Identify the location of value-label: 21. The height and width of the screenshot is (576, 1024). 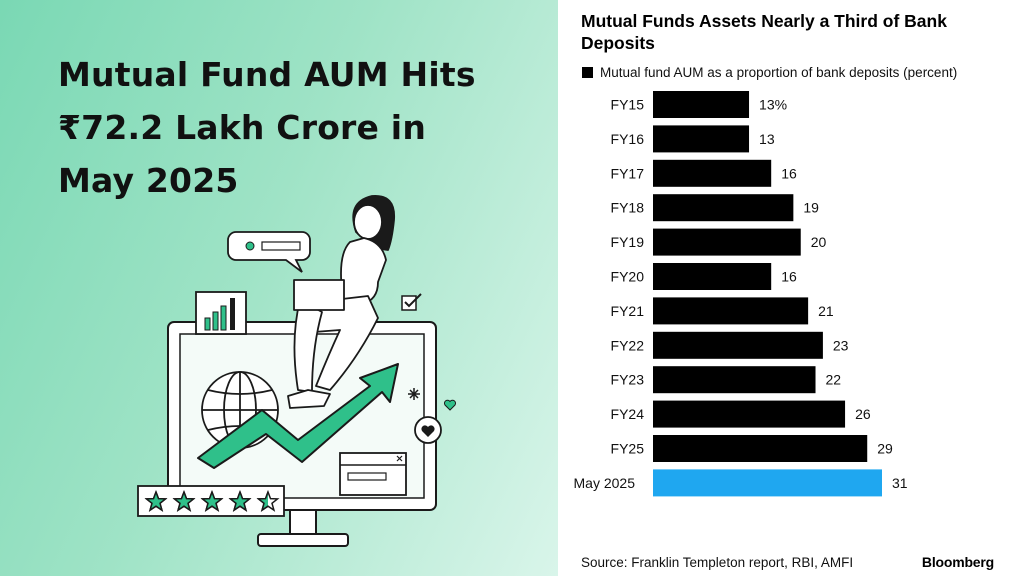
(826, 311).